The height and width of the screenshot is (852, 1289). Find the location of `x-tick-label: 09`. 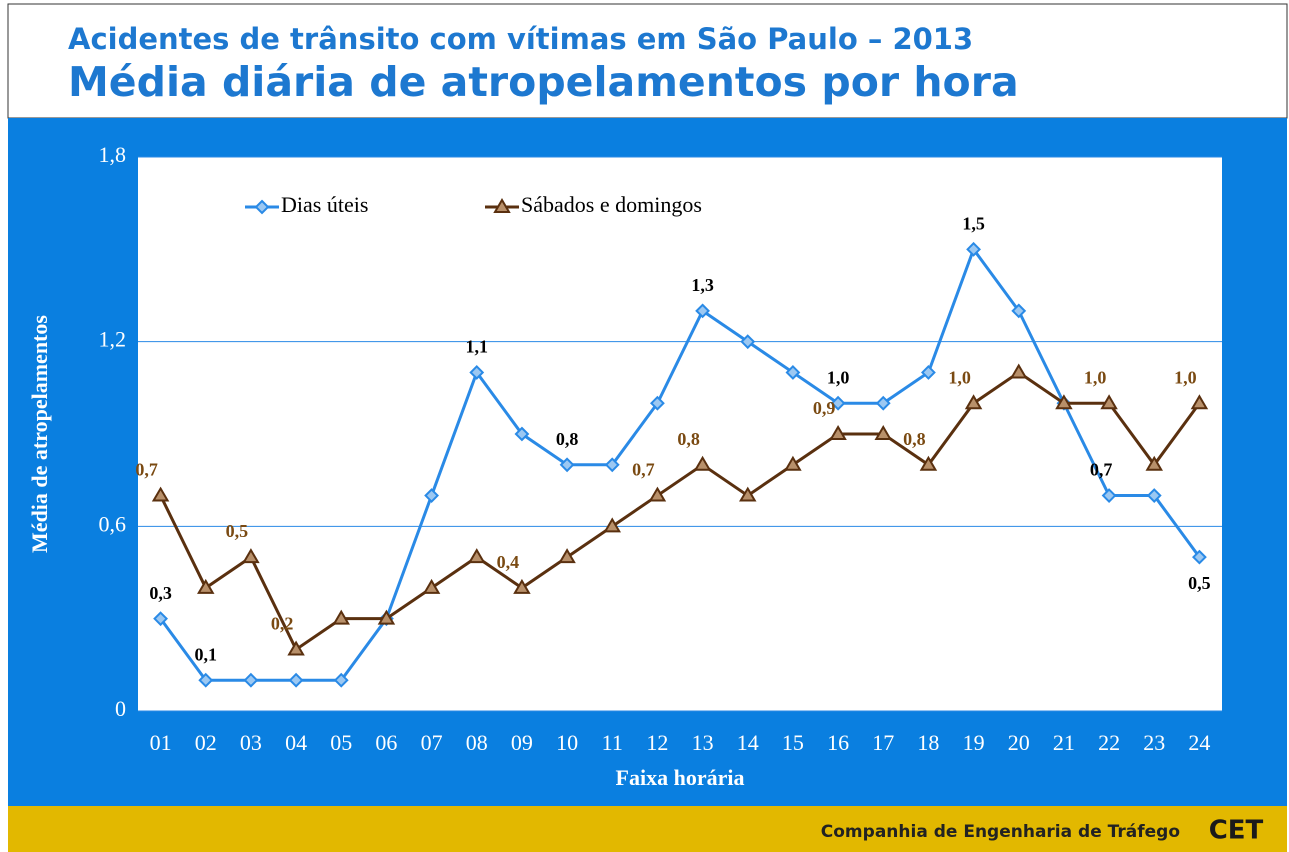

x-tick-label: 09 is located at coordinates (522, 742).